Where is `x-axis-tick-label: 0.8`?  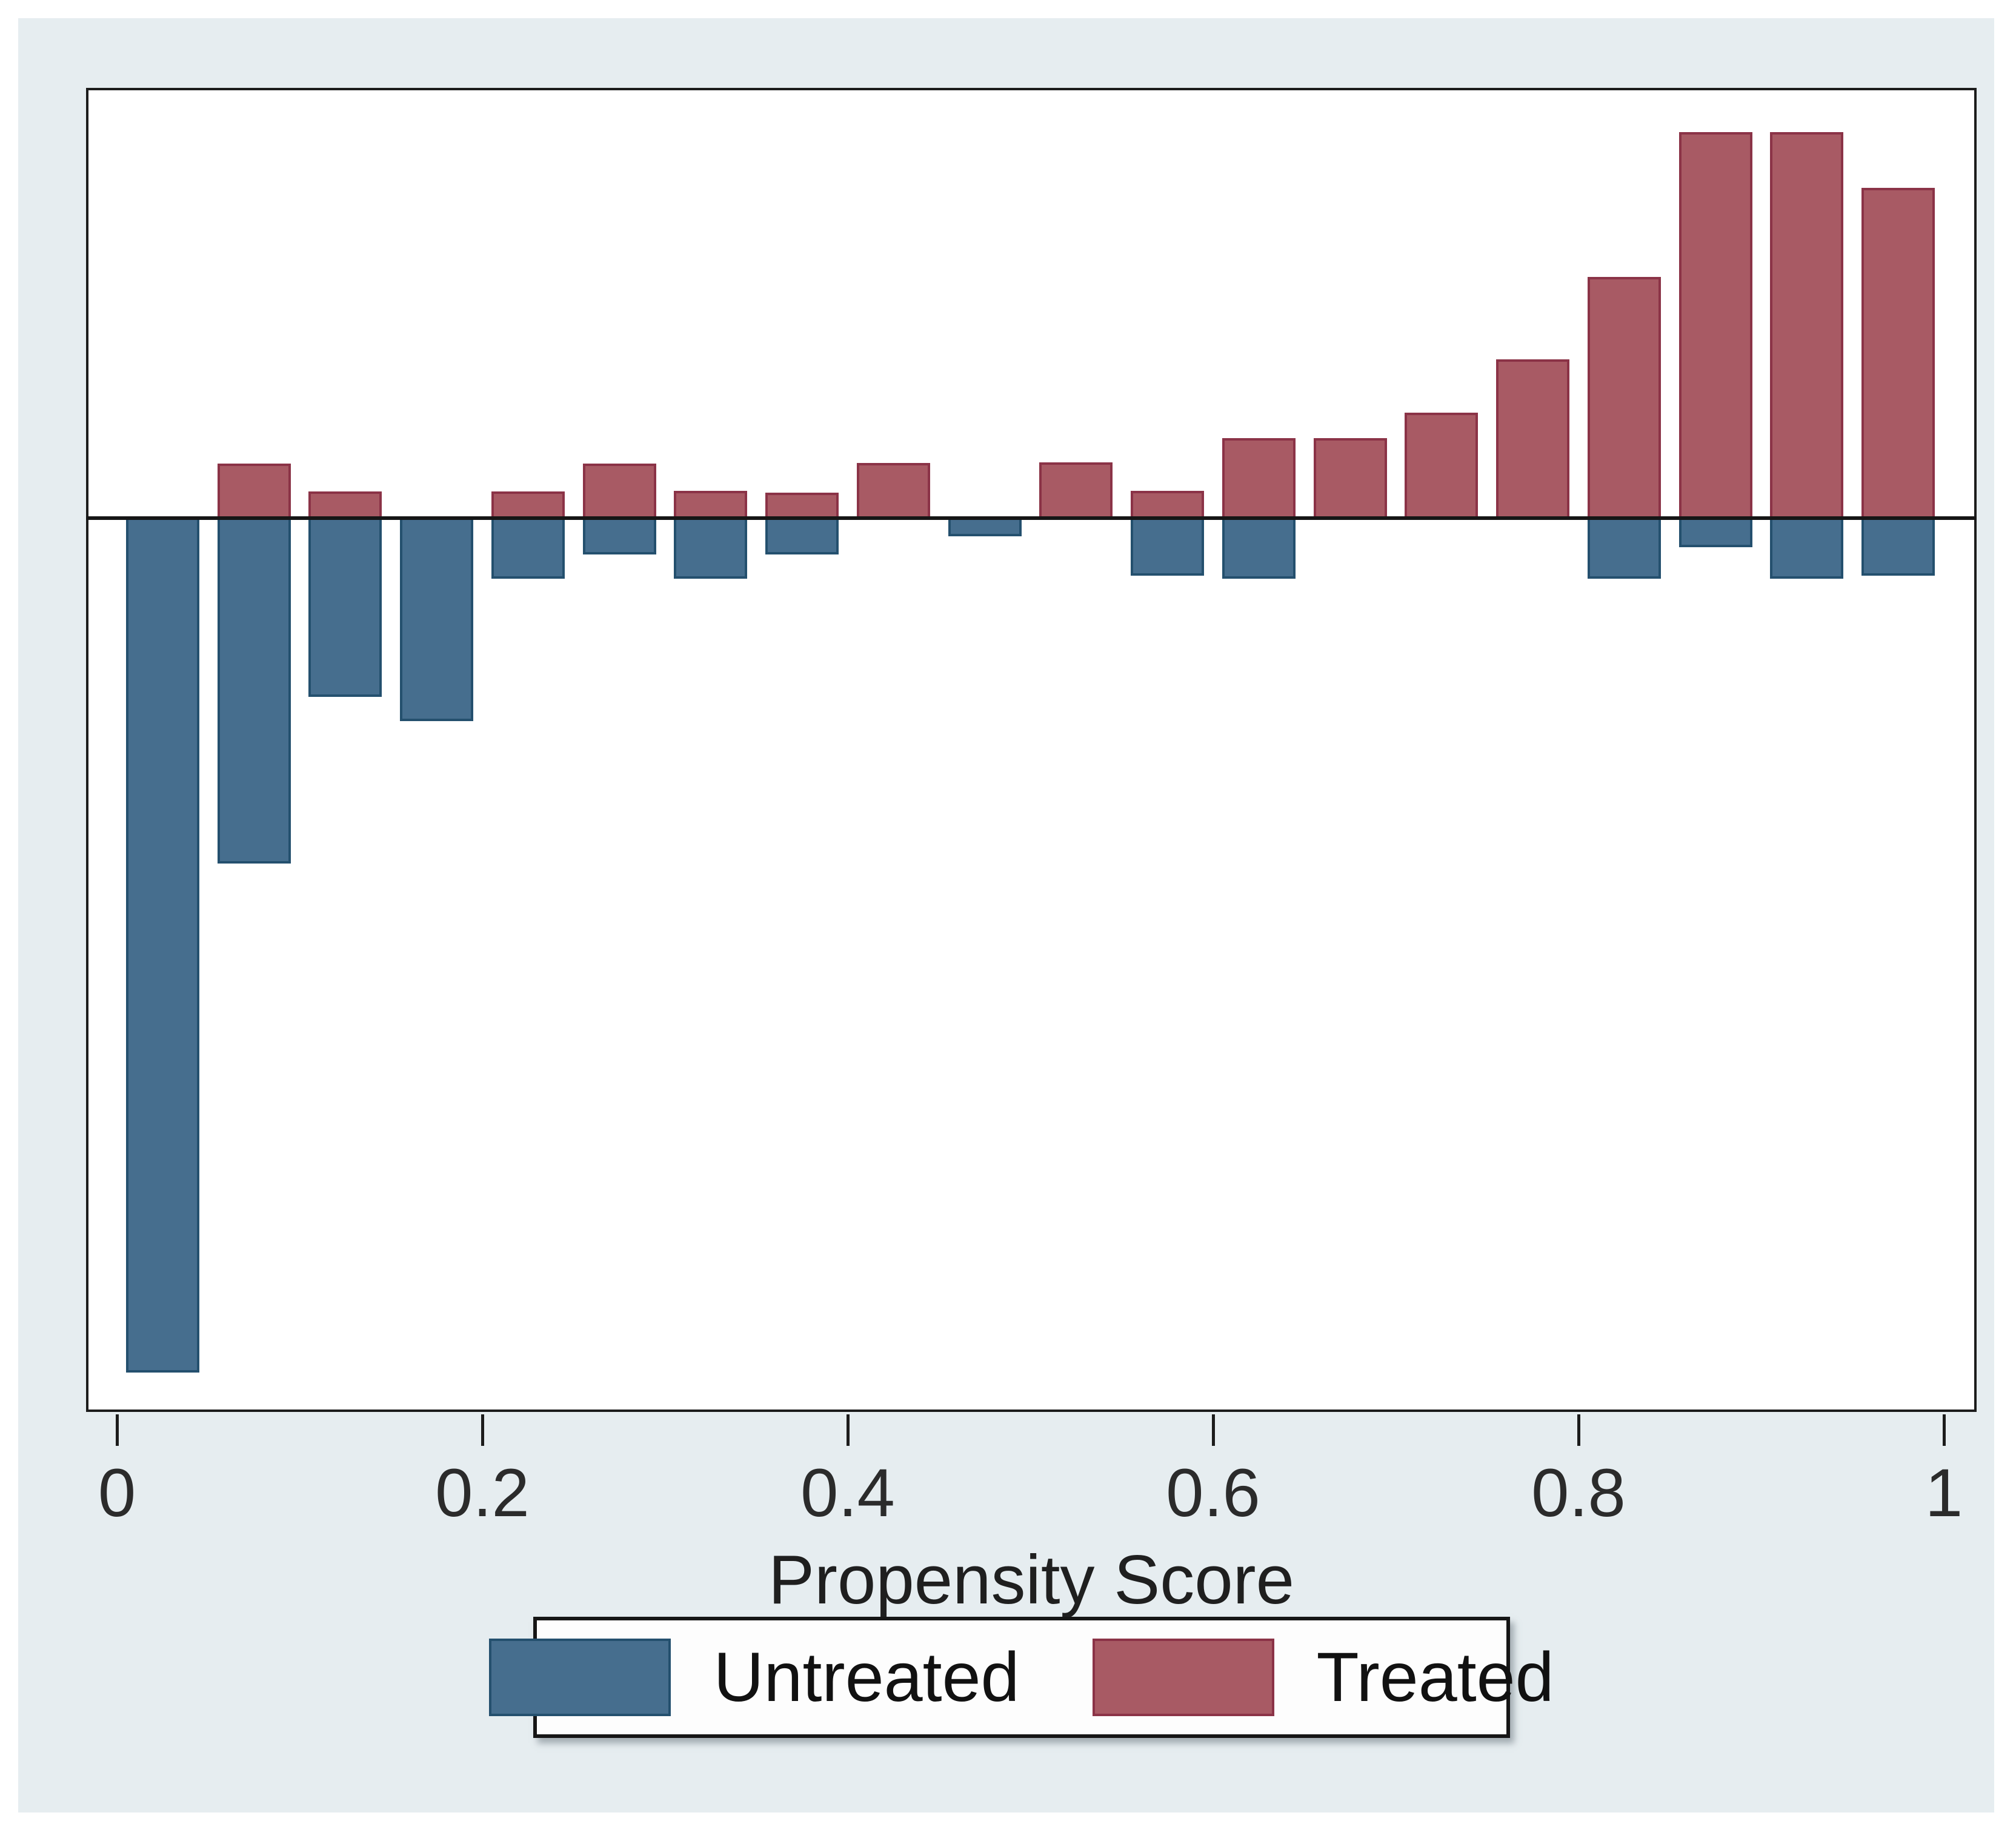
x-axis-tick-label: 0.8 is located at coordinates (1578, 1493).